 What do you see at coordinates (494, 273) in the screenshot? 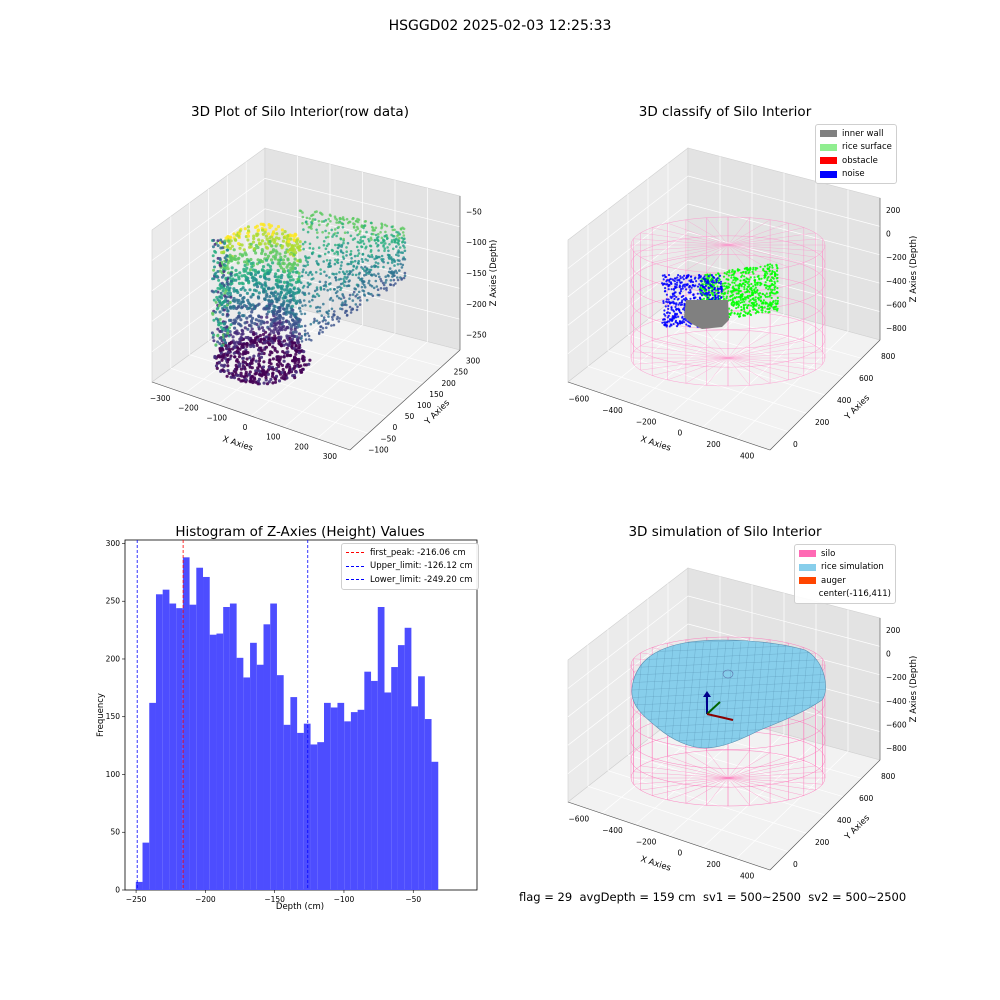
I see `raw-z-axis-label: Z Axies (Depth)` at bounding box center [494, 273].